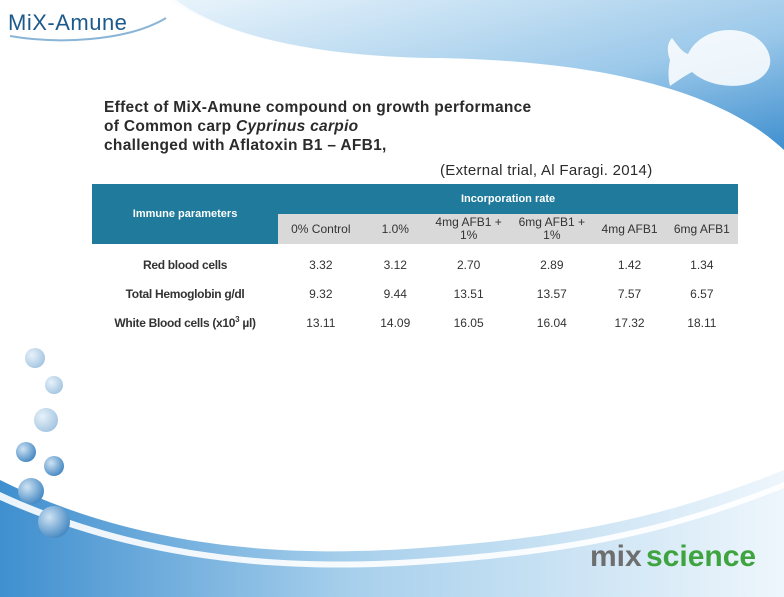 The image size is (784, 597). Describe the element at coordinates (702, 264) in the screenshot. I see `table-cell: 1.34` at that location.